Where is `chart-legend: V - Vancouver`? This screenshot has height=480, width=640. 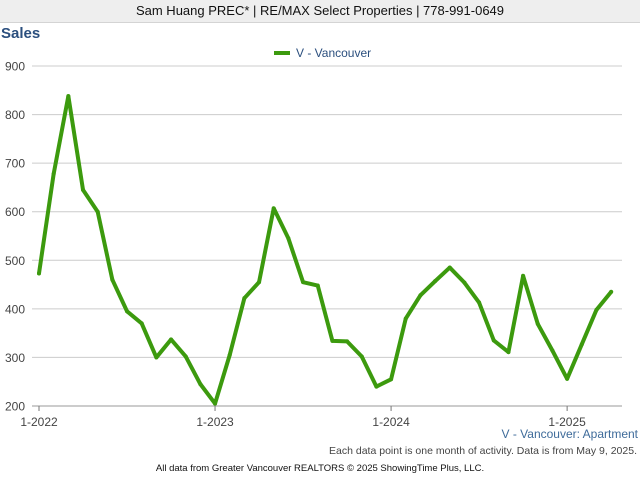
chart-legend: V - Vancouver is located at coordinates (322, 53).